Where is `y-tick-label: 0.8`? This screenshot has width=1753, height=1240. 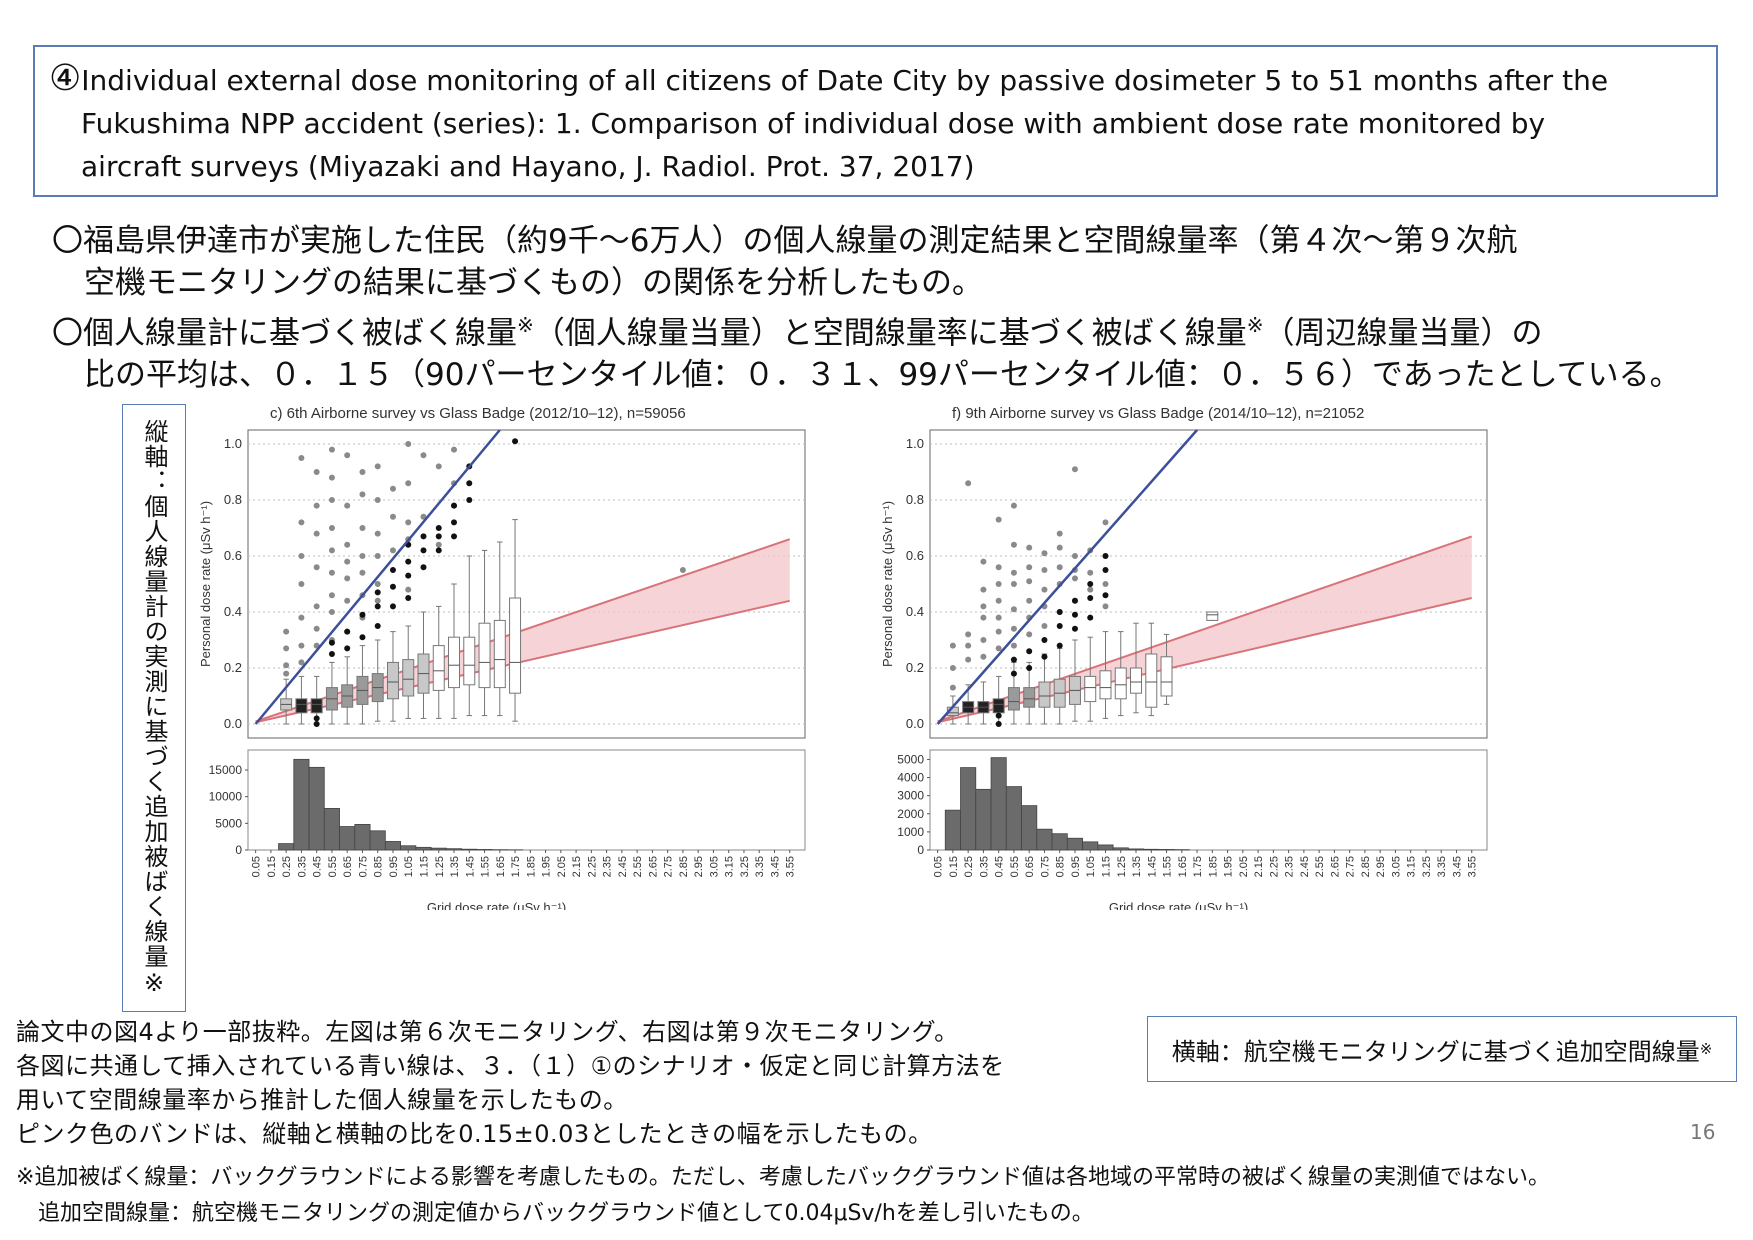 y-tick-label: 0.8 is located at coordinates (915, 499).